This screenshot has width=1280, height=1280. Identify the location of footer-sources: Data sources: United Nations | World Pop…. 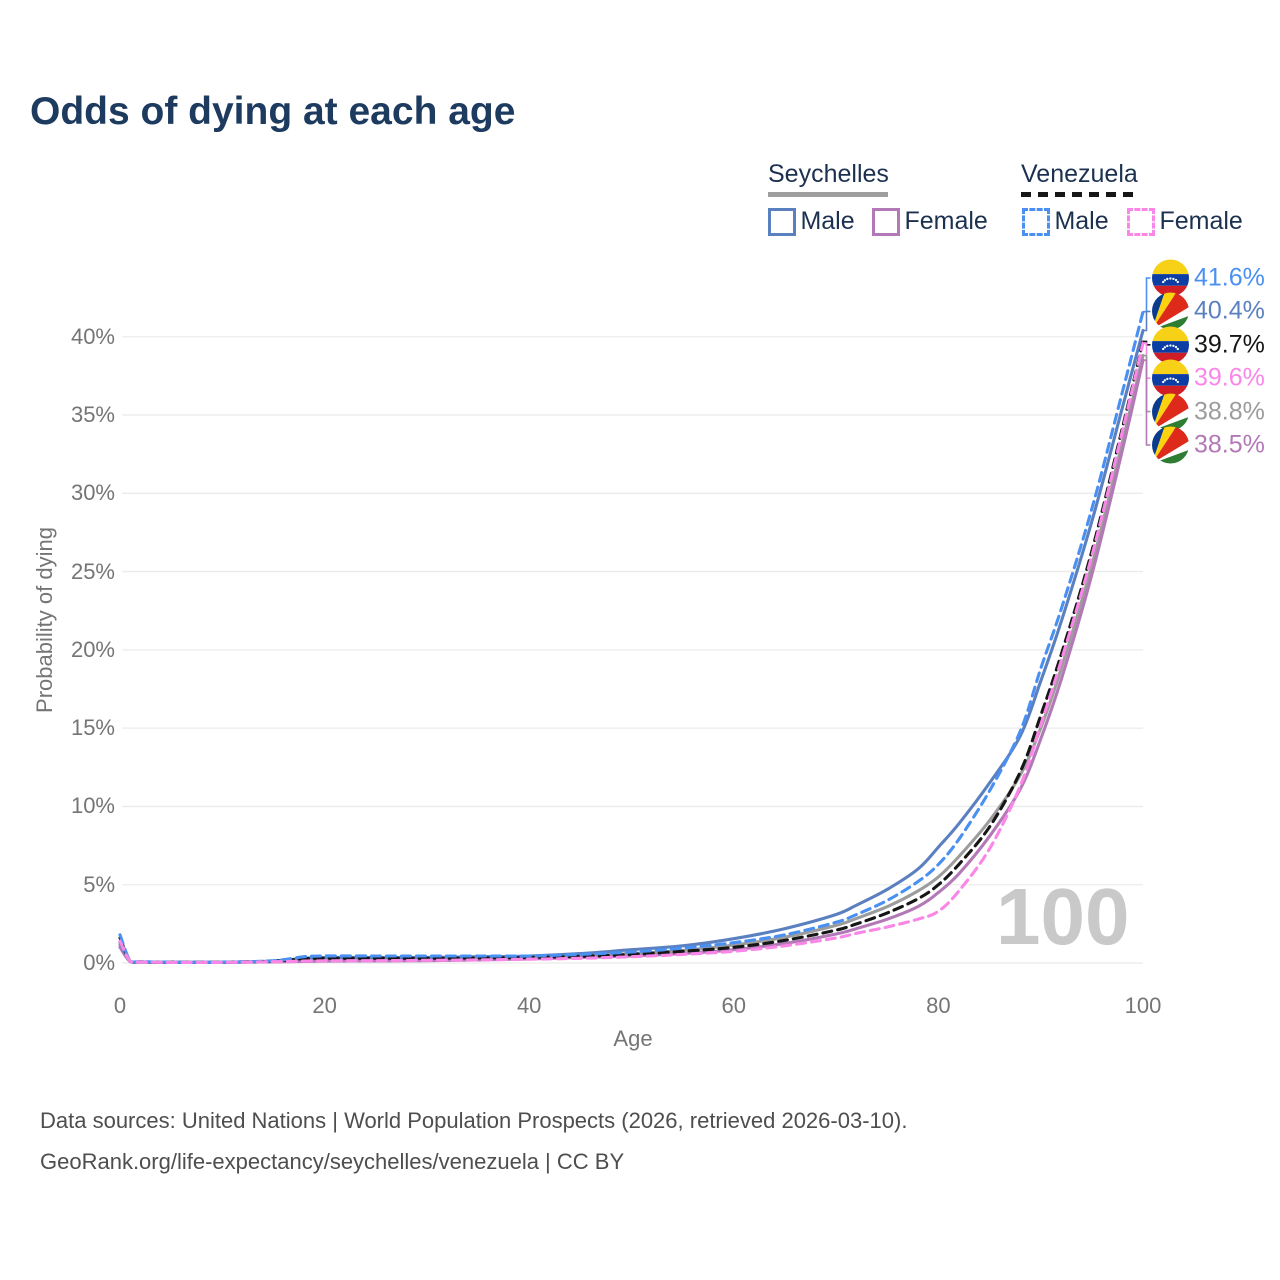
(474, 1120).